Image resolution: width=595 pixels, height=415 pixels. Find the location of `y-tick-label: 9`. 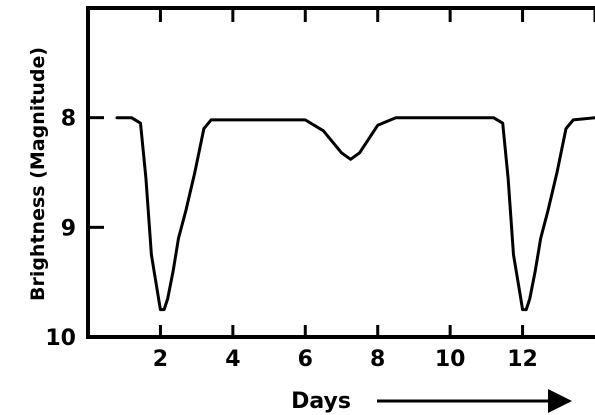

y-tick-label: 9 is located at coordinates (68, 228).